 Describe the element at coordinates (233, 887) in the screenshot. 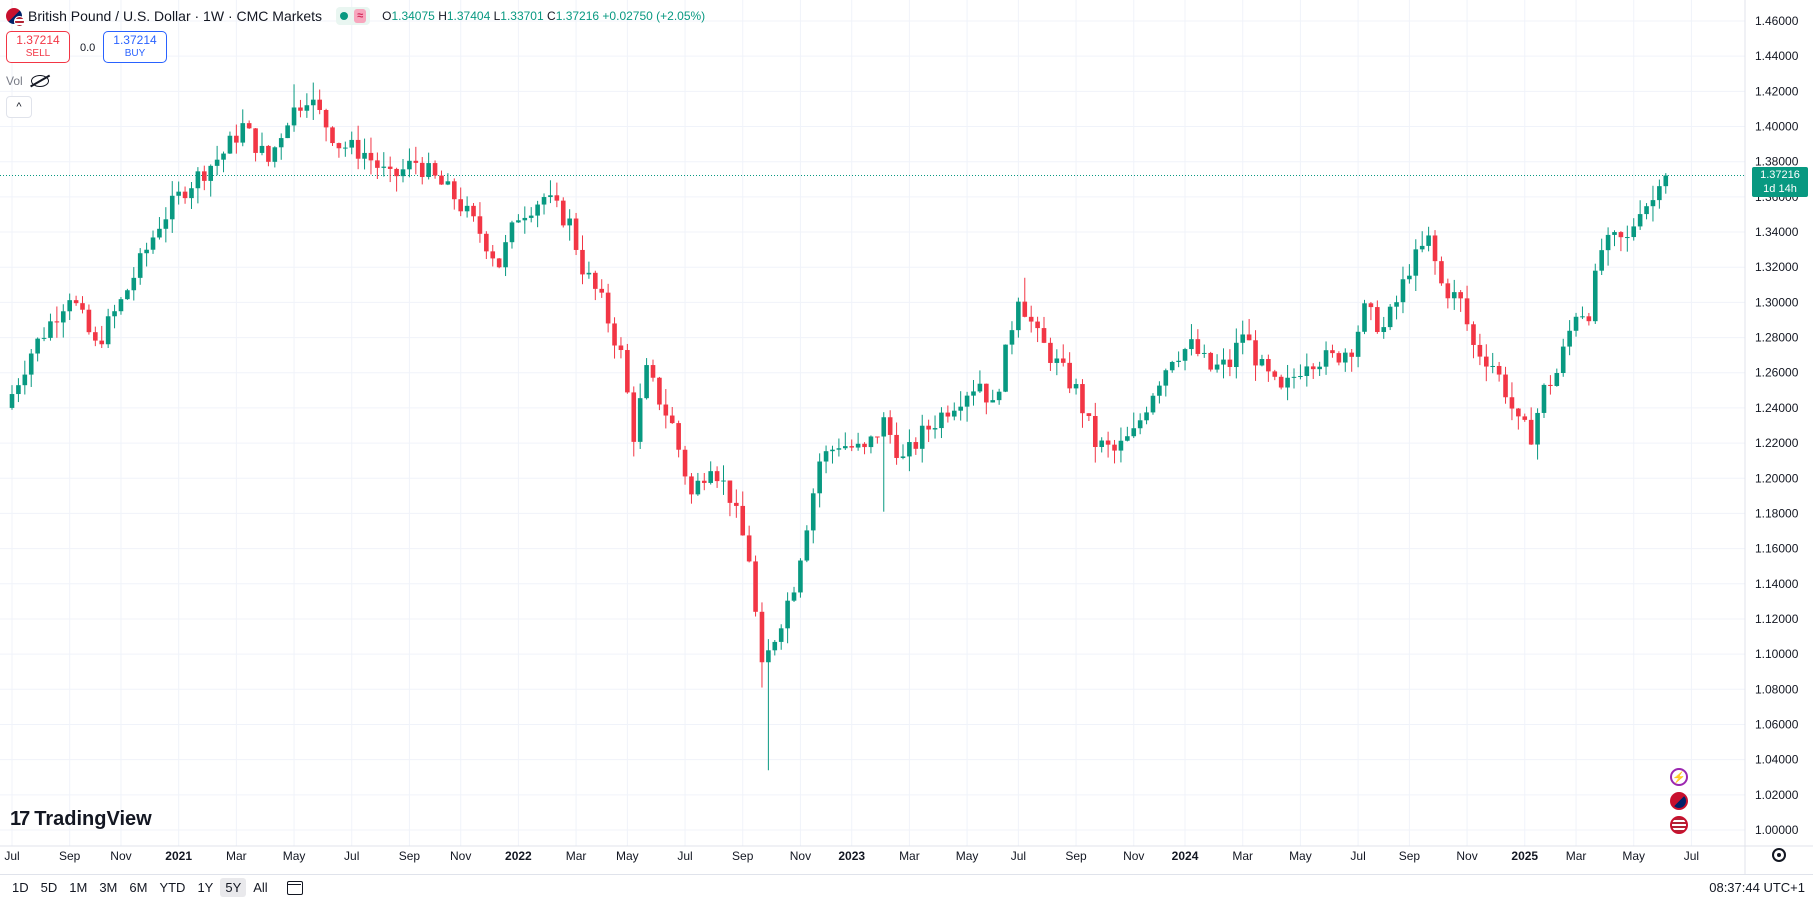

I see `range-5y: 5Y` at that location.